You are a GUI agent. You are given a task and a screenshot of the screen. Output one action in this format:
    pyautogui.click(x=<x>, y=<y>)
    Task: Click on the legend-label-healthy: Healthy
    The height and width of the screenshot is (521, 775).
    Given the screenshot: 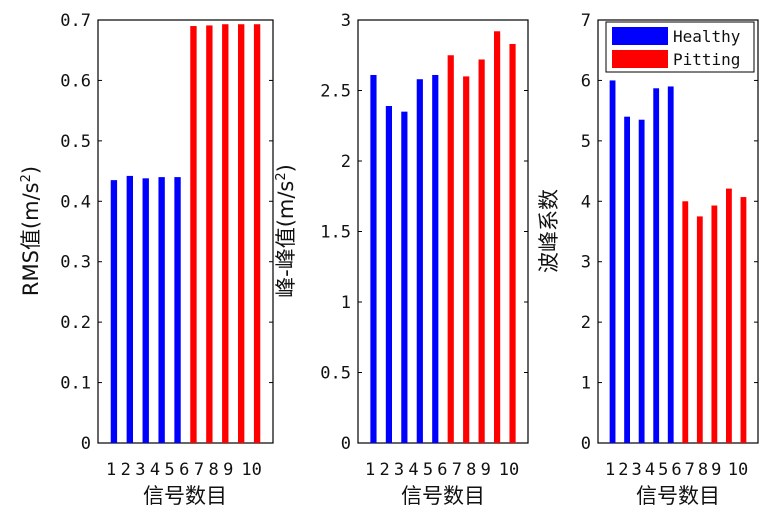 What is the action you would take?
    pyautogui.click(x=707, y=36)
    